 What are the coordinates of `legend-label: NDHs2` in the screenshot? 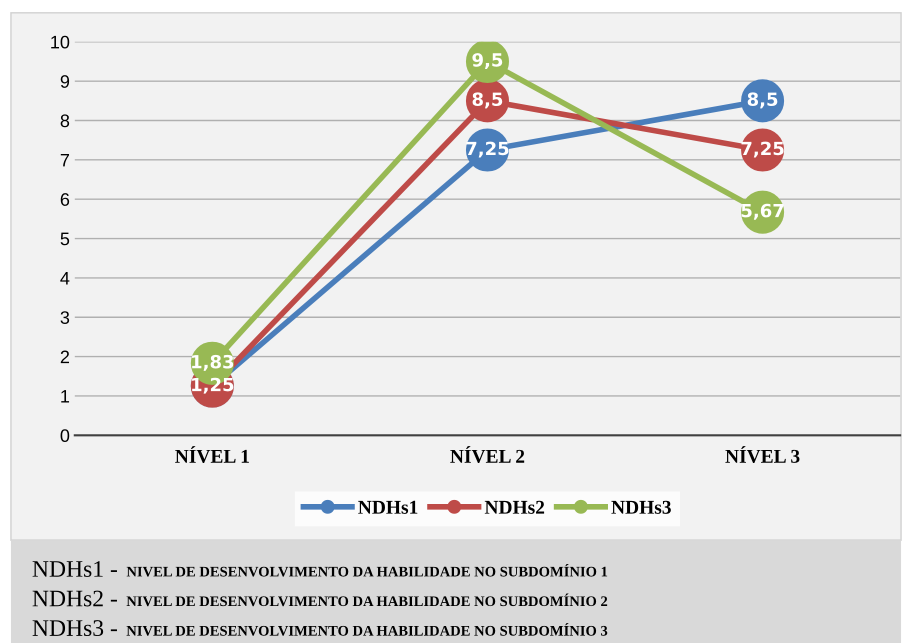 It's located at (514, 507).